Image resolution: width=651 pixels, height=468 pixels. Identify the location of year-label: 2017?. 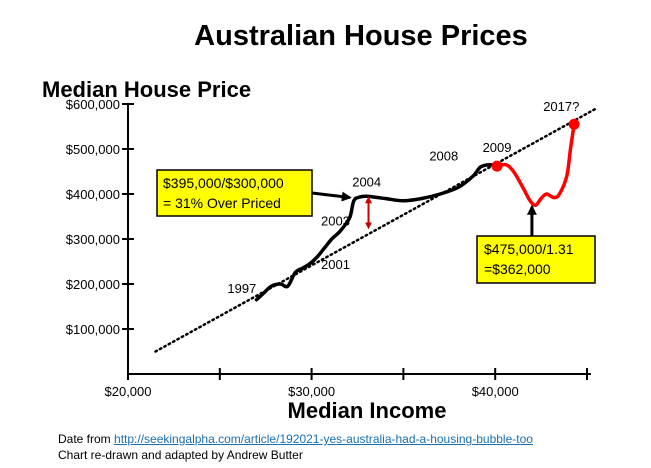
(561, 106).